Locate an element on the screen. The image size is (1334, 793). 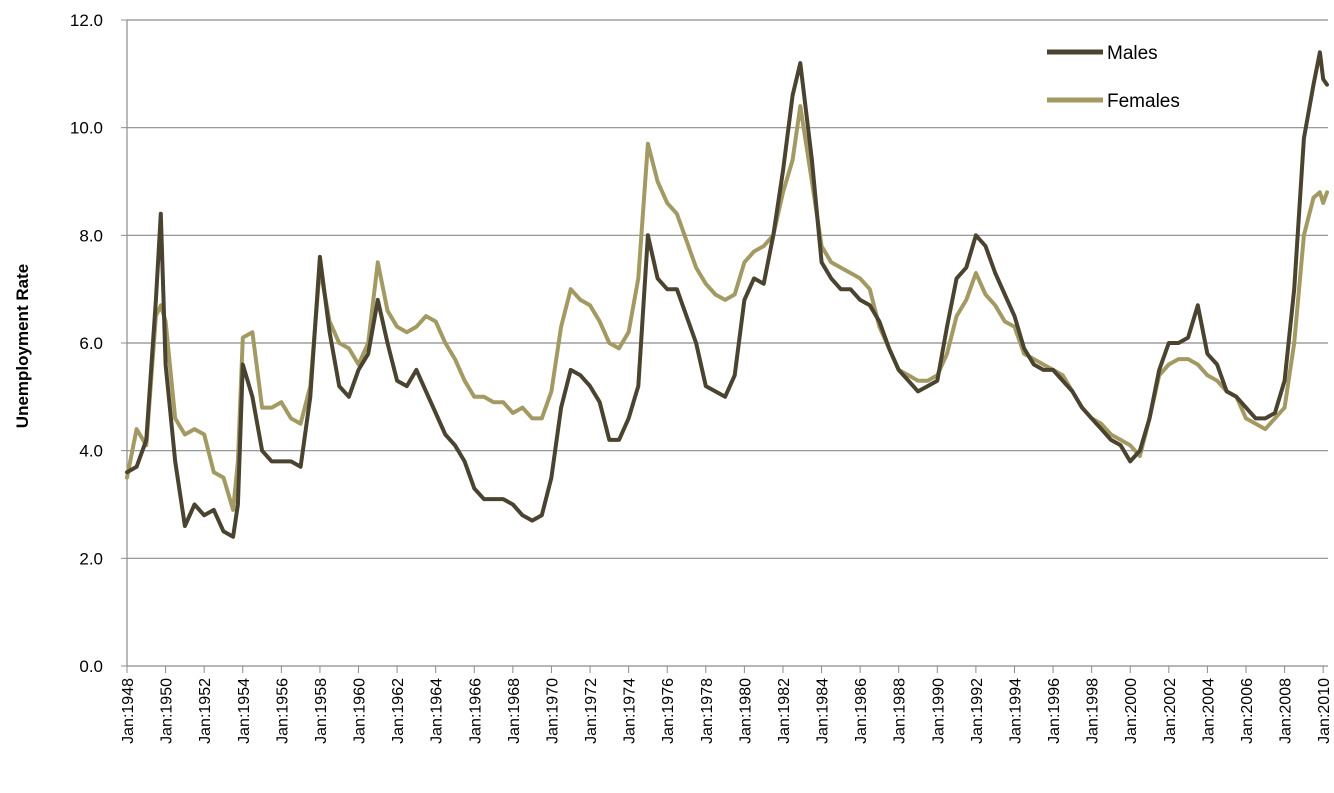
x-tick-label: Jan:1948 is located at coordinates (128, 711).